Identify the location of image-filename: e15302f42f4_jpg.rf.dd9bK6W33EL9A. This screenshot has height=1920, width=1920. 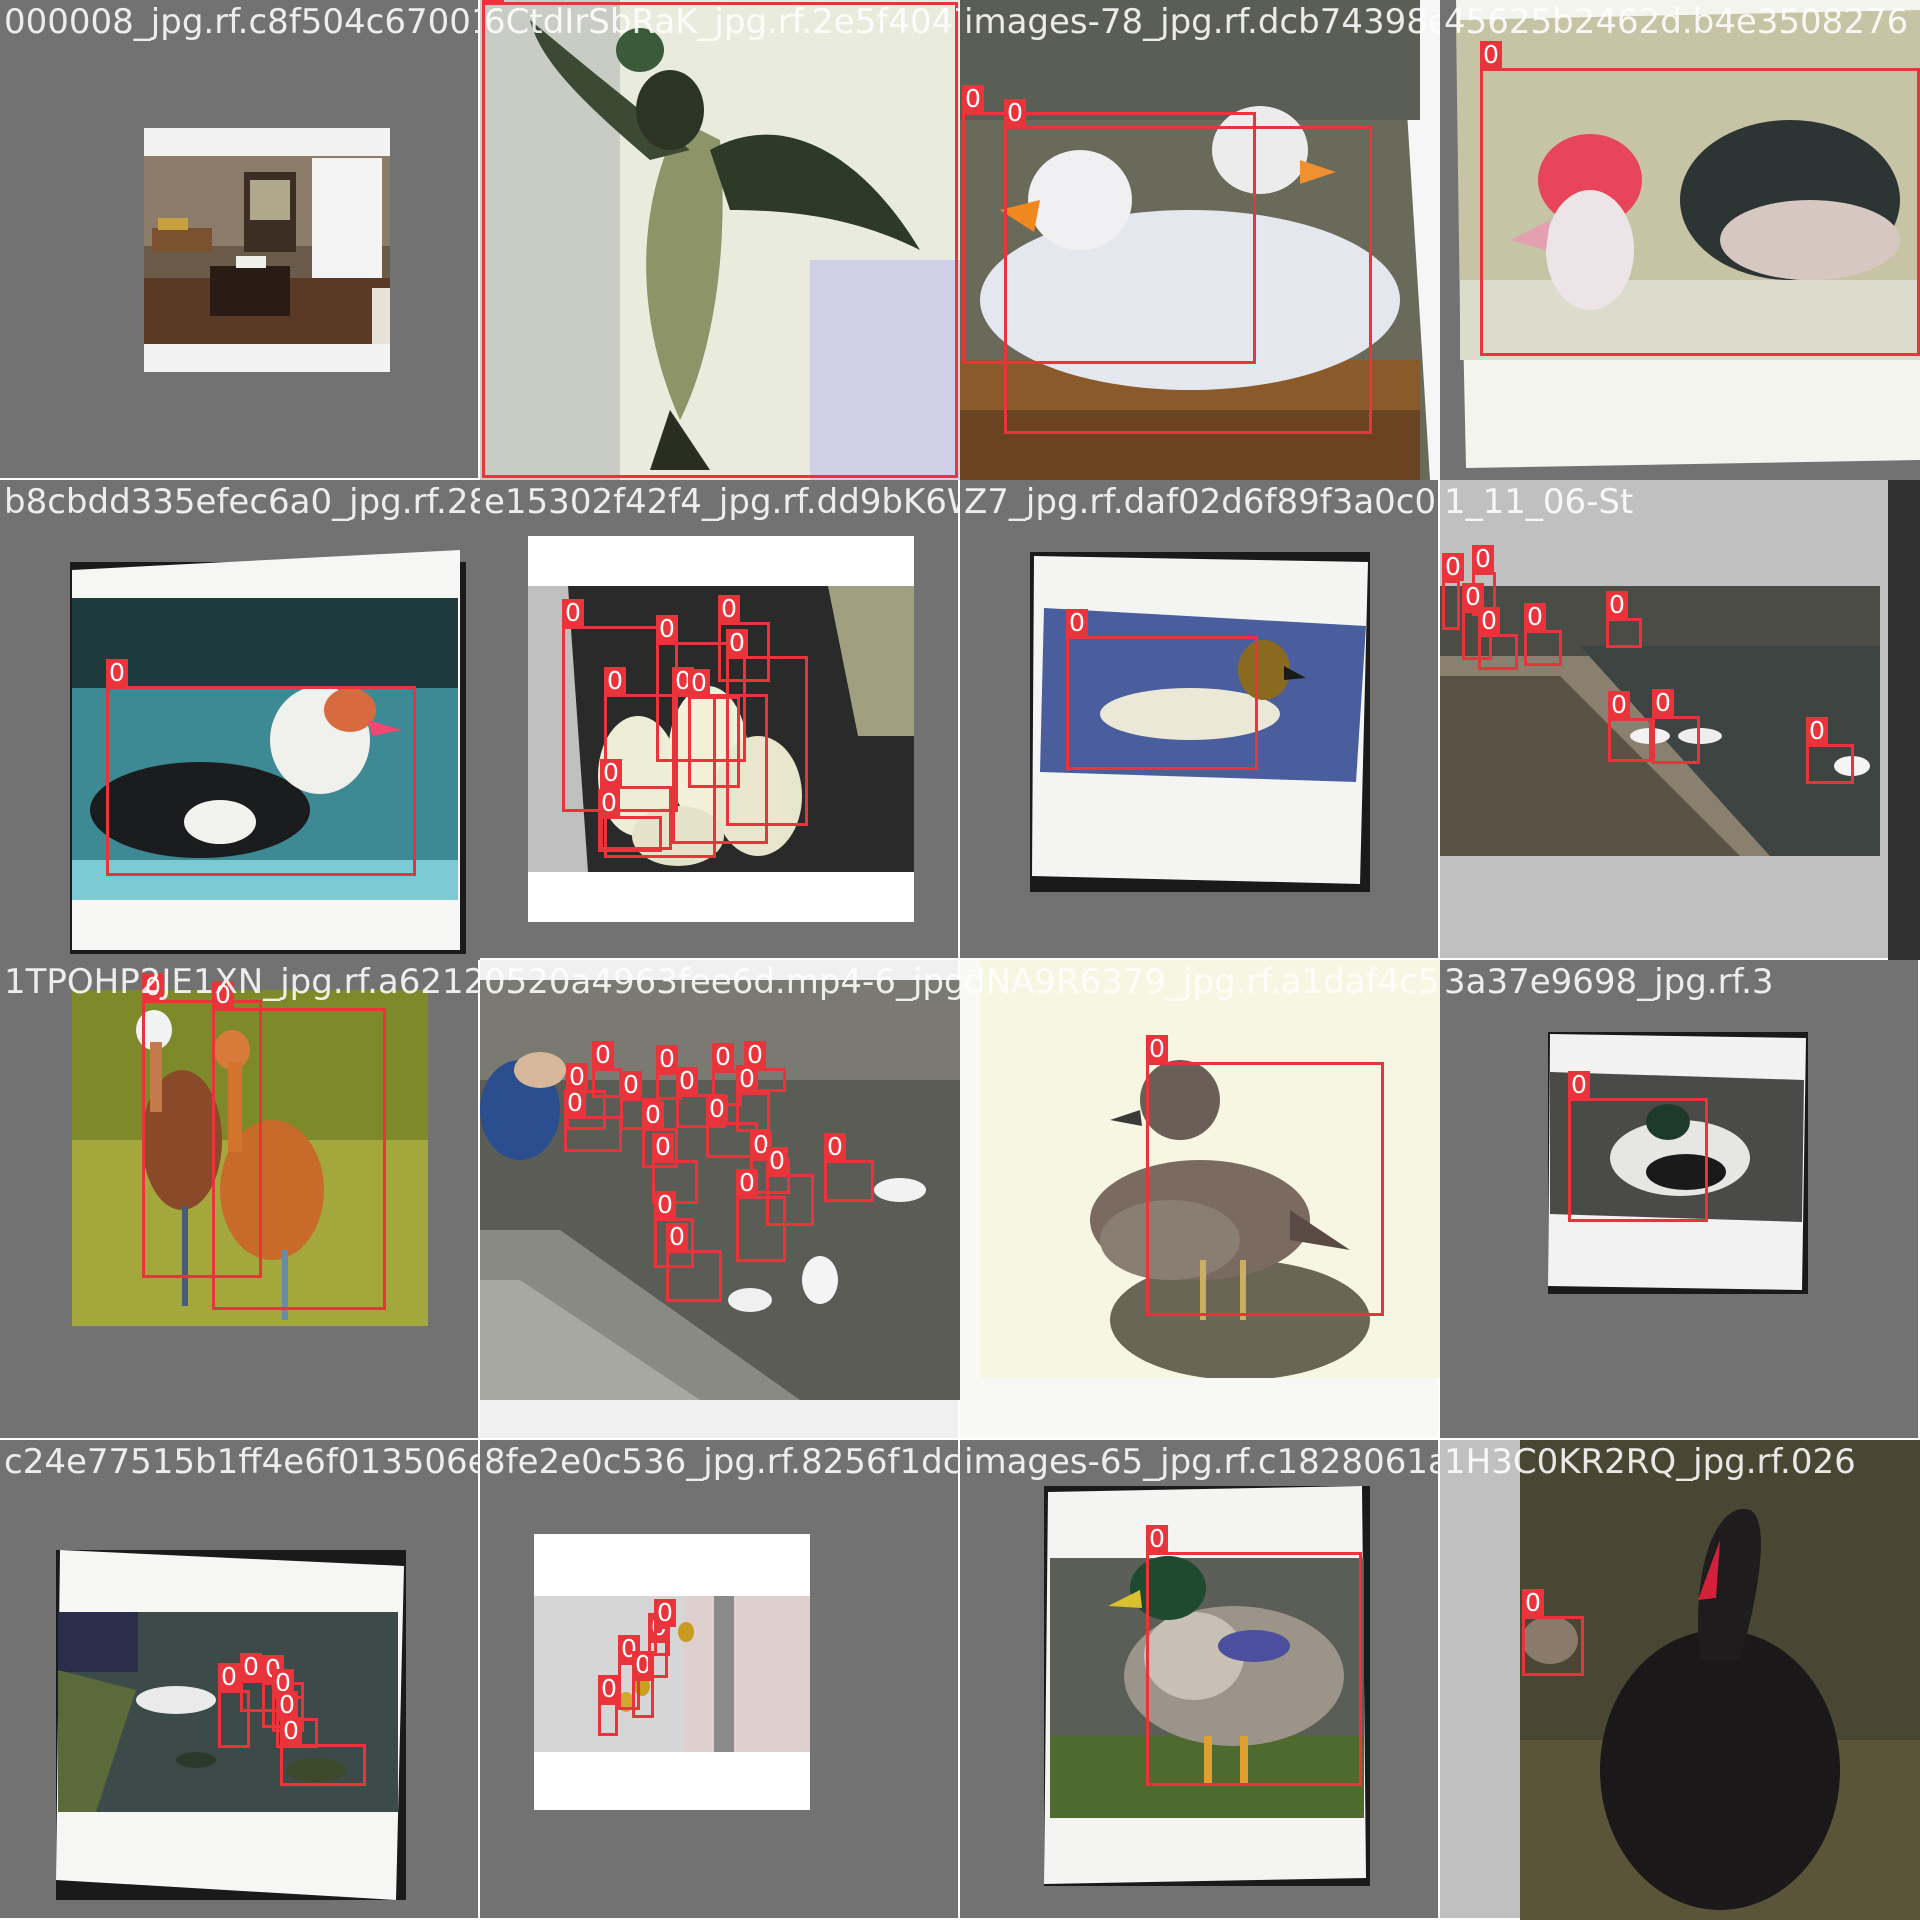
(722, 502).